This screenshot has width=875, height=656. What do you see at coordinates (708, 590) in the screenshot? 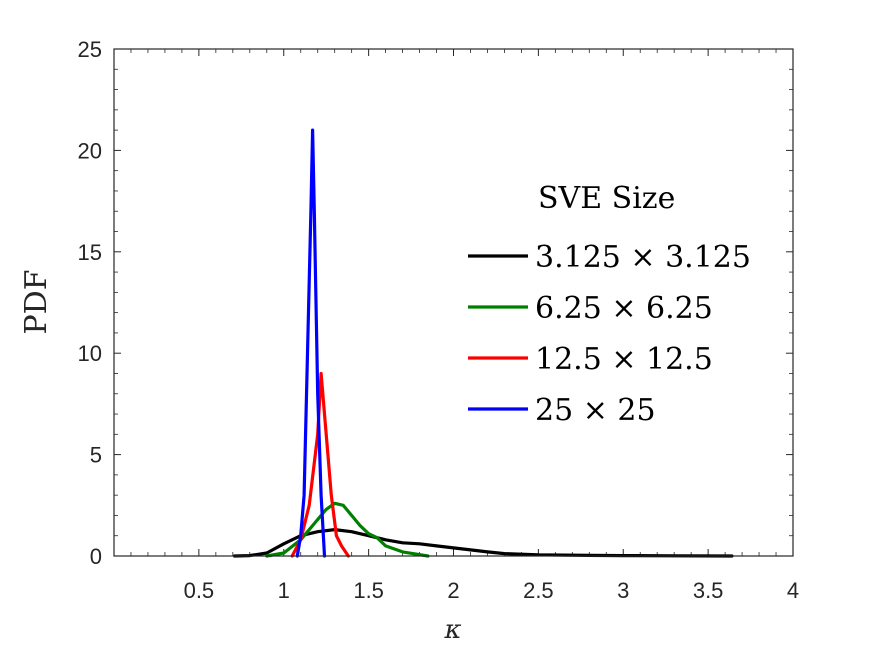
I see `x-tick-label: 3.5` at bounding box center [708, 590].